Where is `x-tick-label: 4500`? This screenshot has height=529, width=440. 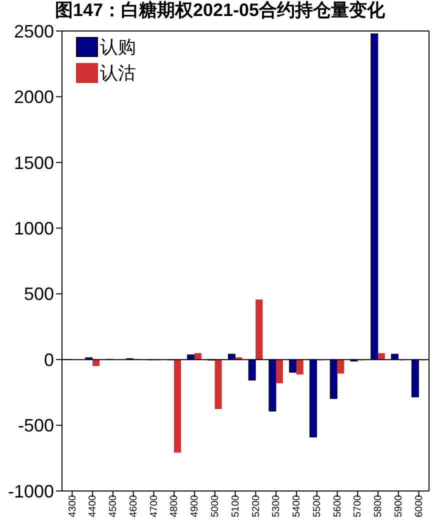
x-tick-label: 4500 is located at coordinates (114, 506).